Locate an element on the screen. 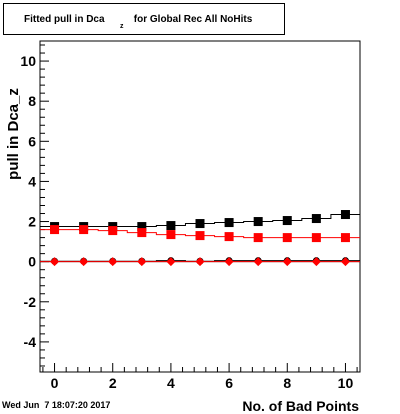 This screenshot has width=400, height=414. x-tick-label: 2 is located at coordinates (113, 383).